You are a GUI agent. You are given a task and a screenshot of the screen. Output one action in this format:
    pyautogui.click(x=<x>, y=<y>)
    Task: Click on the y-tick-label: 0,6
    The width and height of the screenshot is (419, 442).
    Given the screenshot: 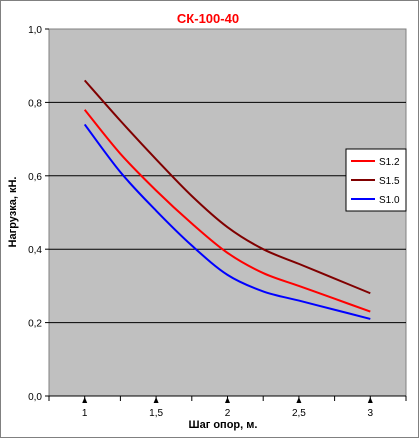 What is the action you would take?
    pyautogui.click(x=35, y=177)
    